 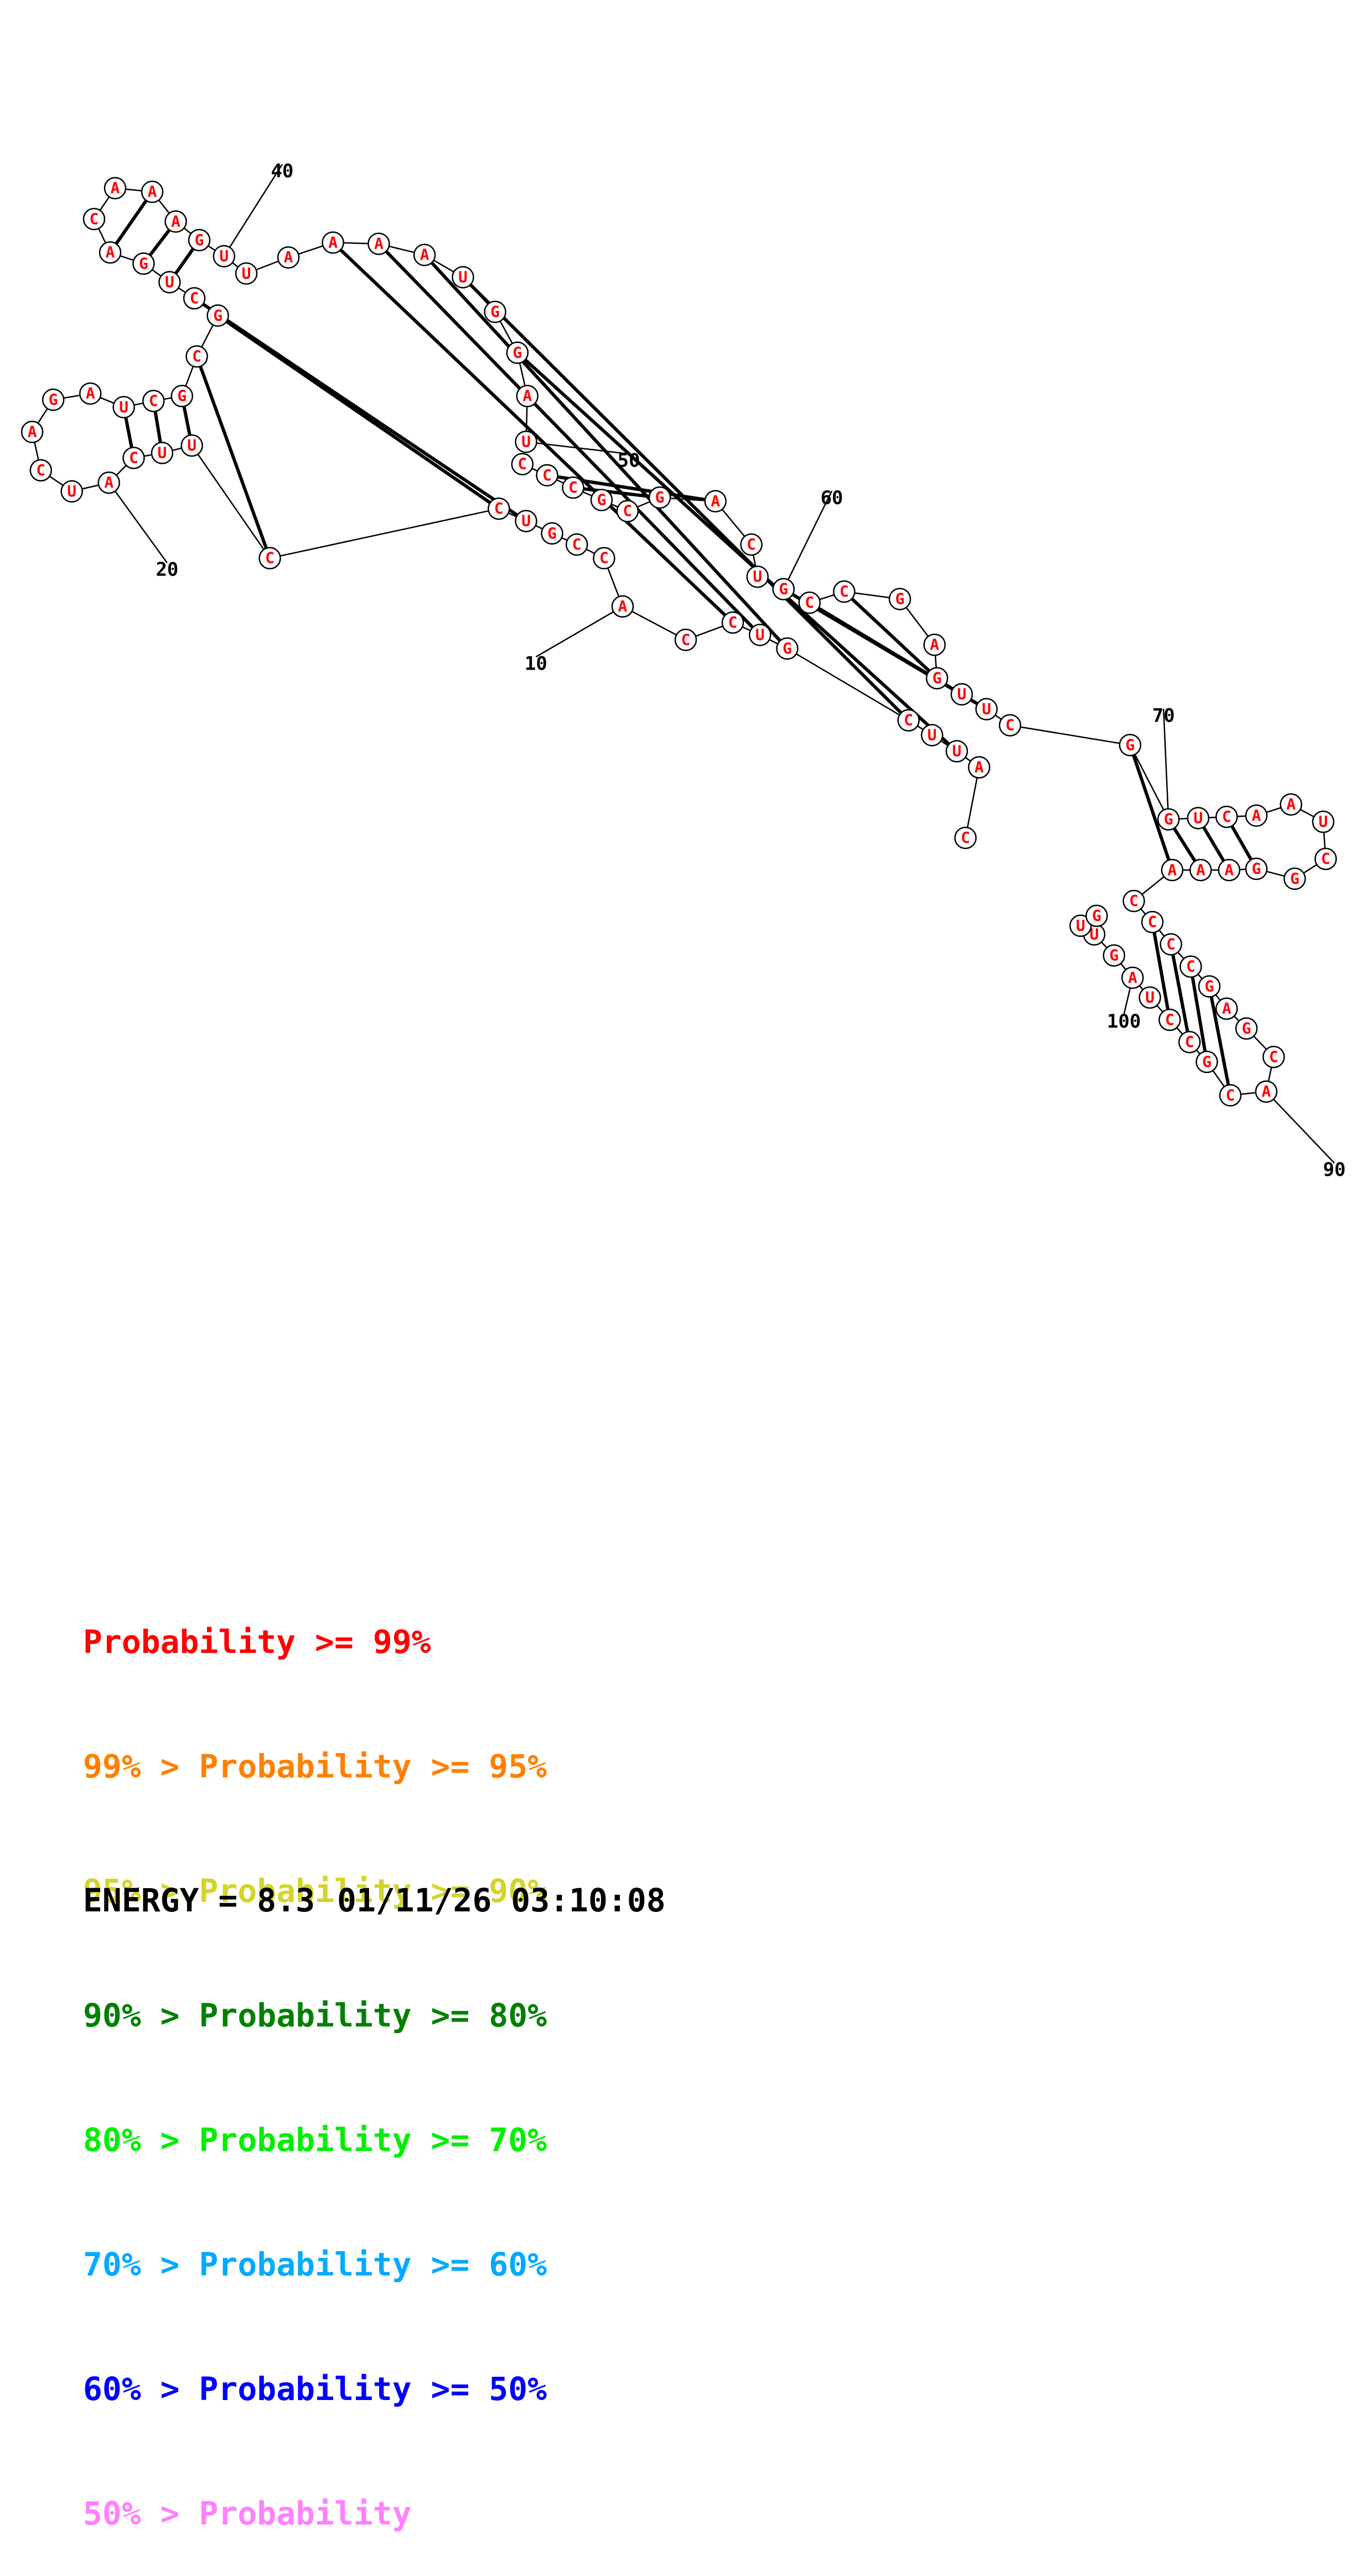 What do you see at coordinates (138, 522) in the screenshot?
I see `tick-line` at bounding box center [138, 522].